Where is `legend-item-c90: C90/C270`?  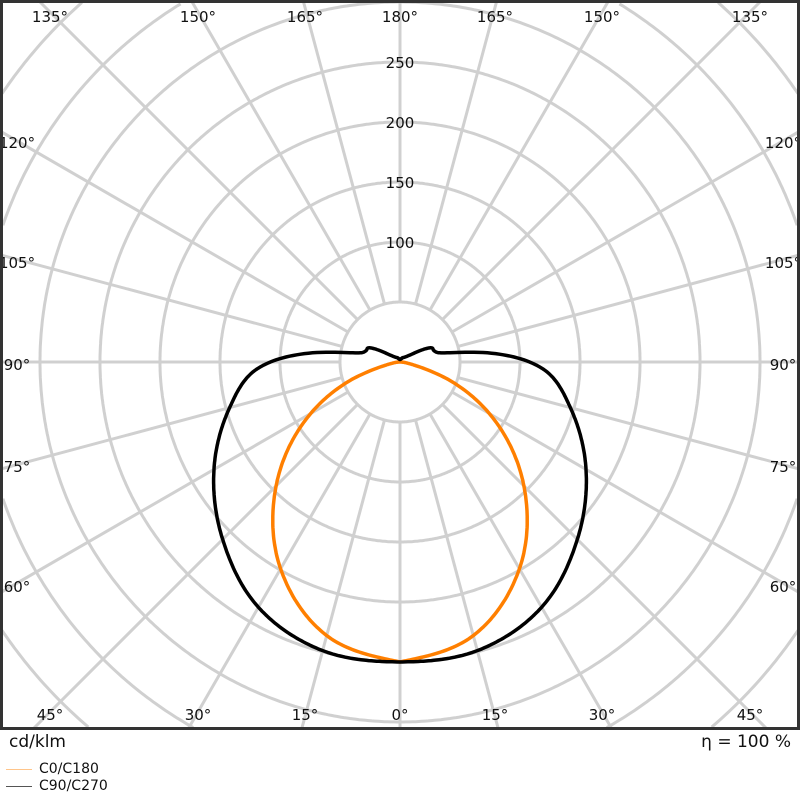
legend-item-c90: C90/C270 is located at coordinates (57, 786).